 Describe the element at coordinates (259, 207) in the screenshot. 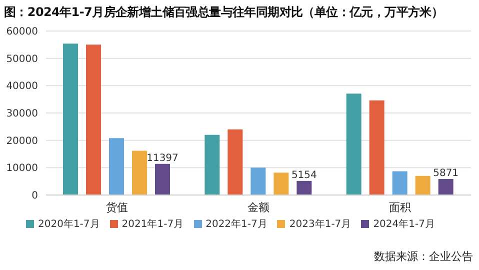

I see `x-tick-label: 金额` at that location.